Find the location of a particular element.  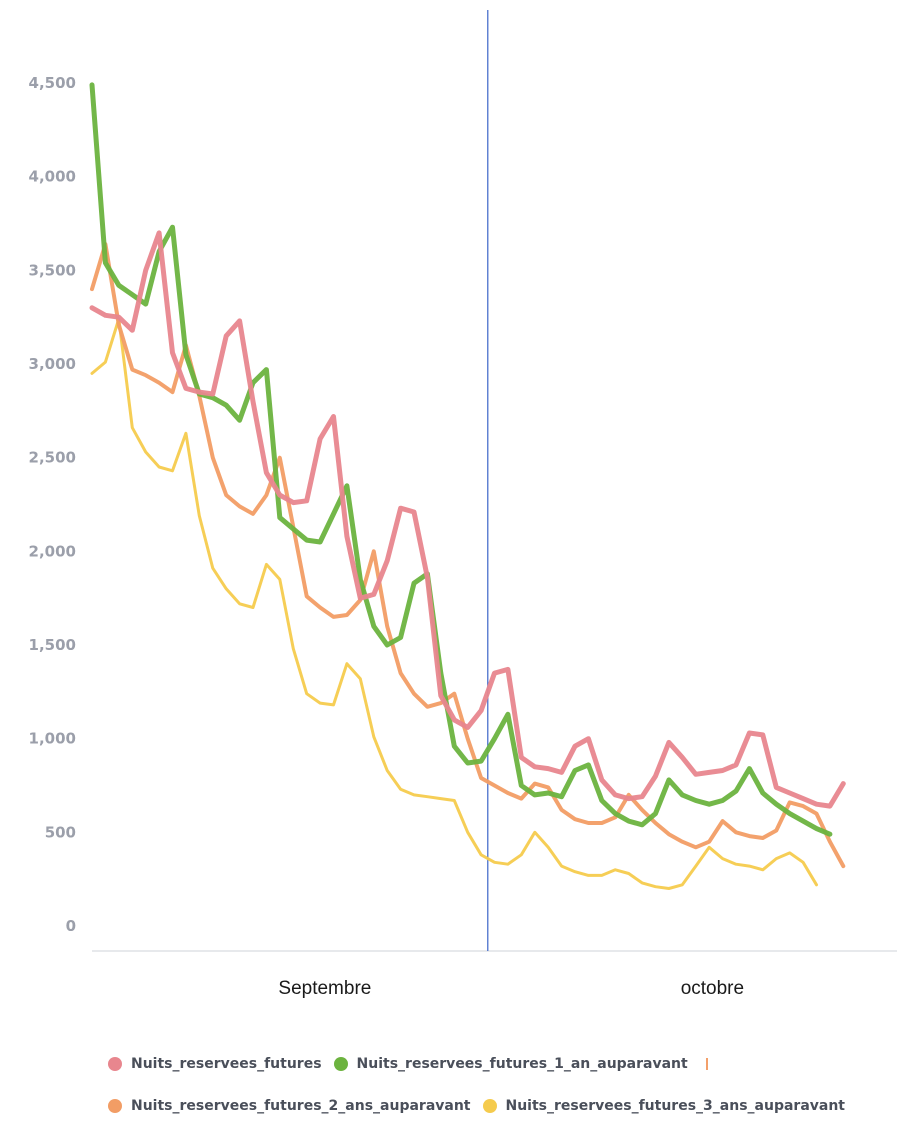

legend-label: Nuits_reservees_futures_2_ans_auparavant is located at coordinates (301, 1106).